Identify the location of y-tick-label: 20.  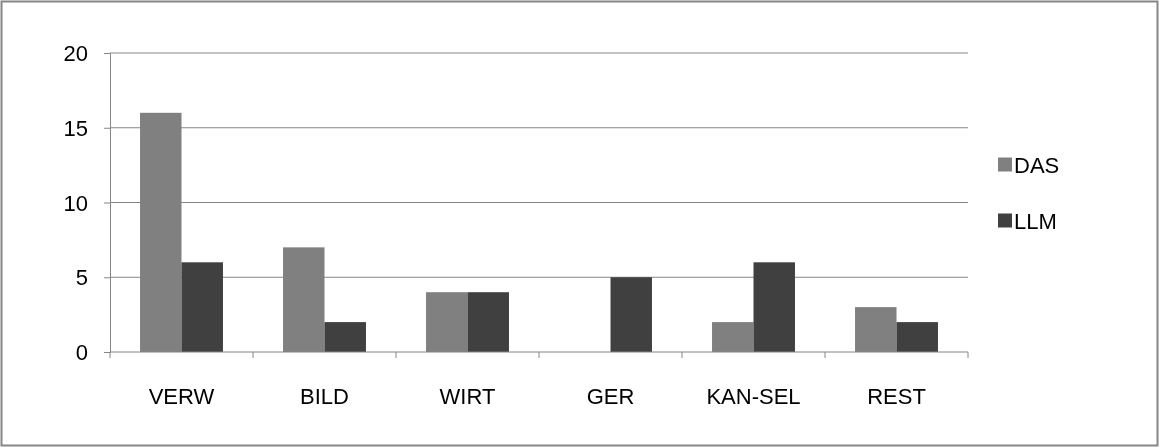
(75, 54).